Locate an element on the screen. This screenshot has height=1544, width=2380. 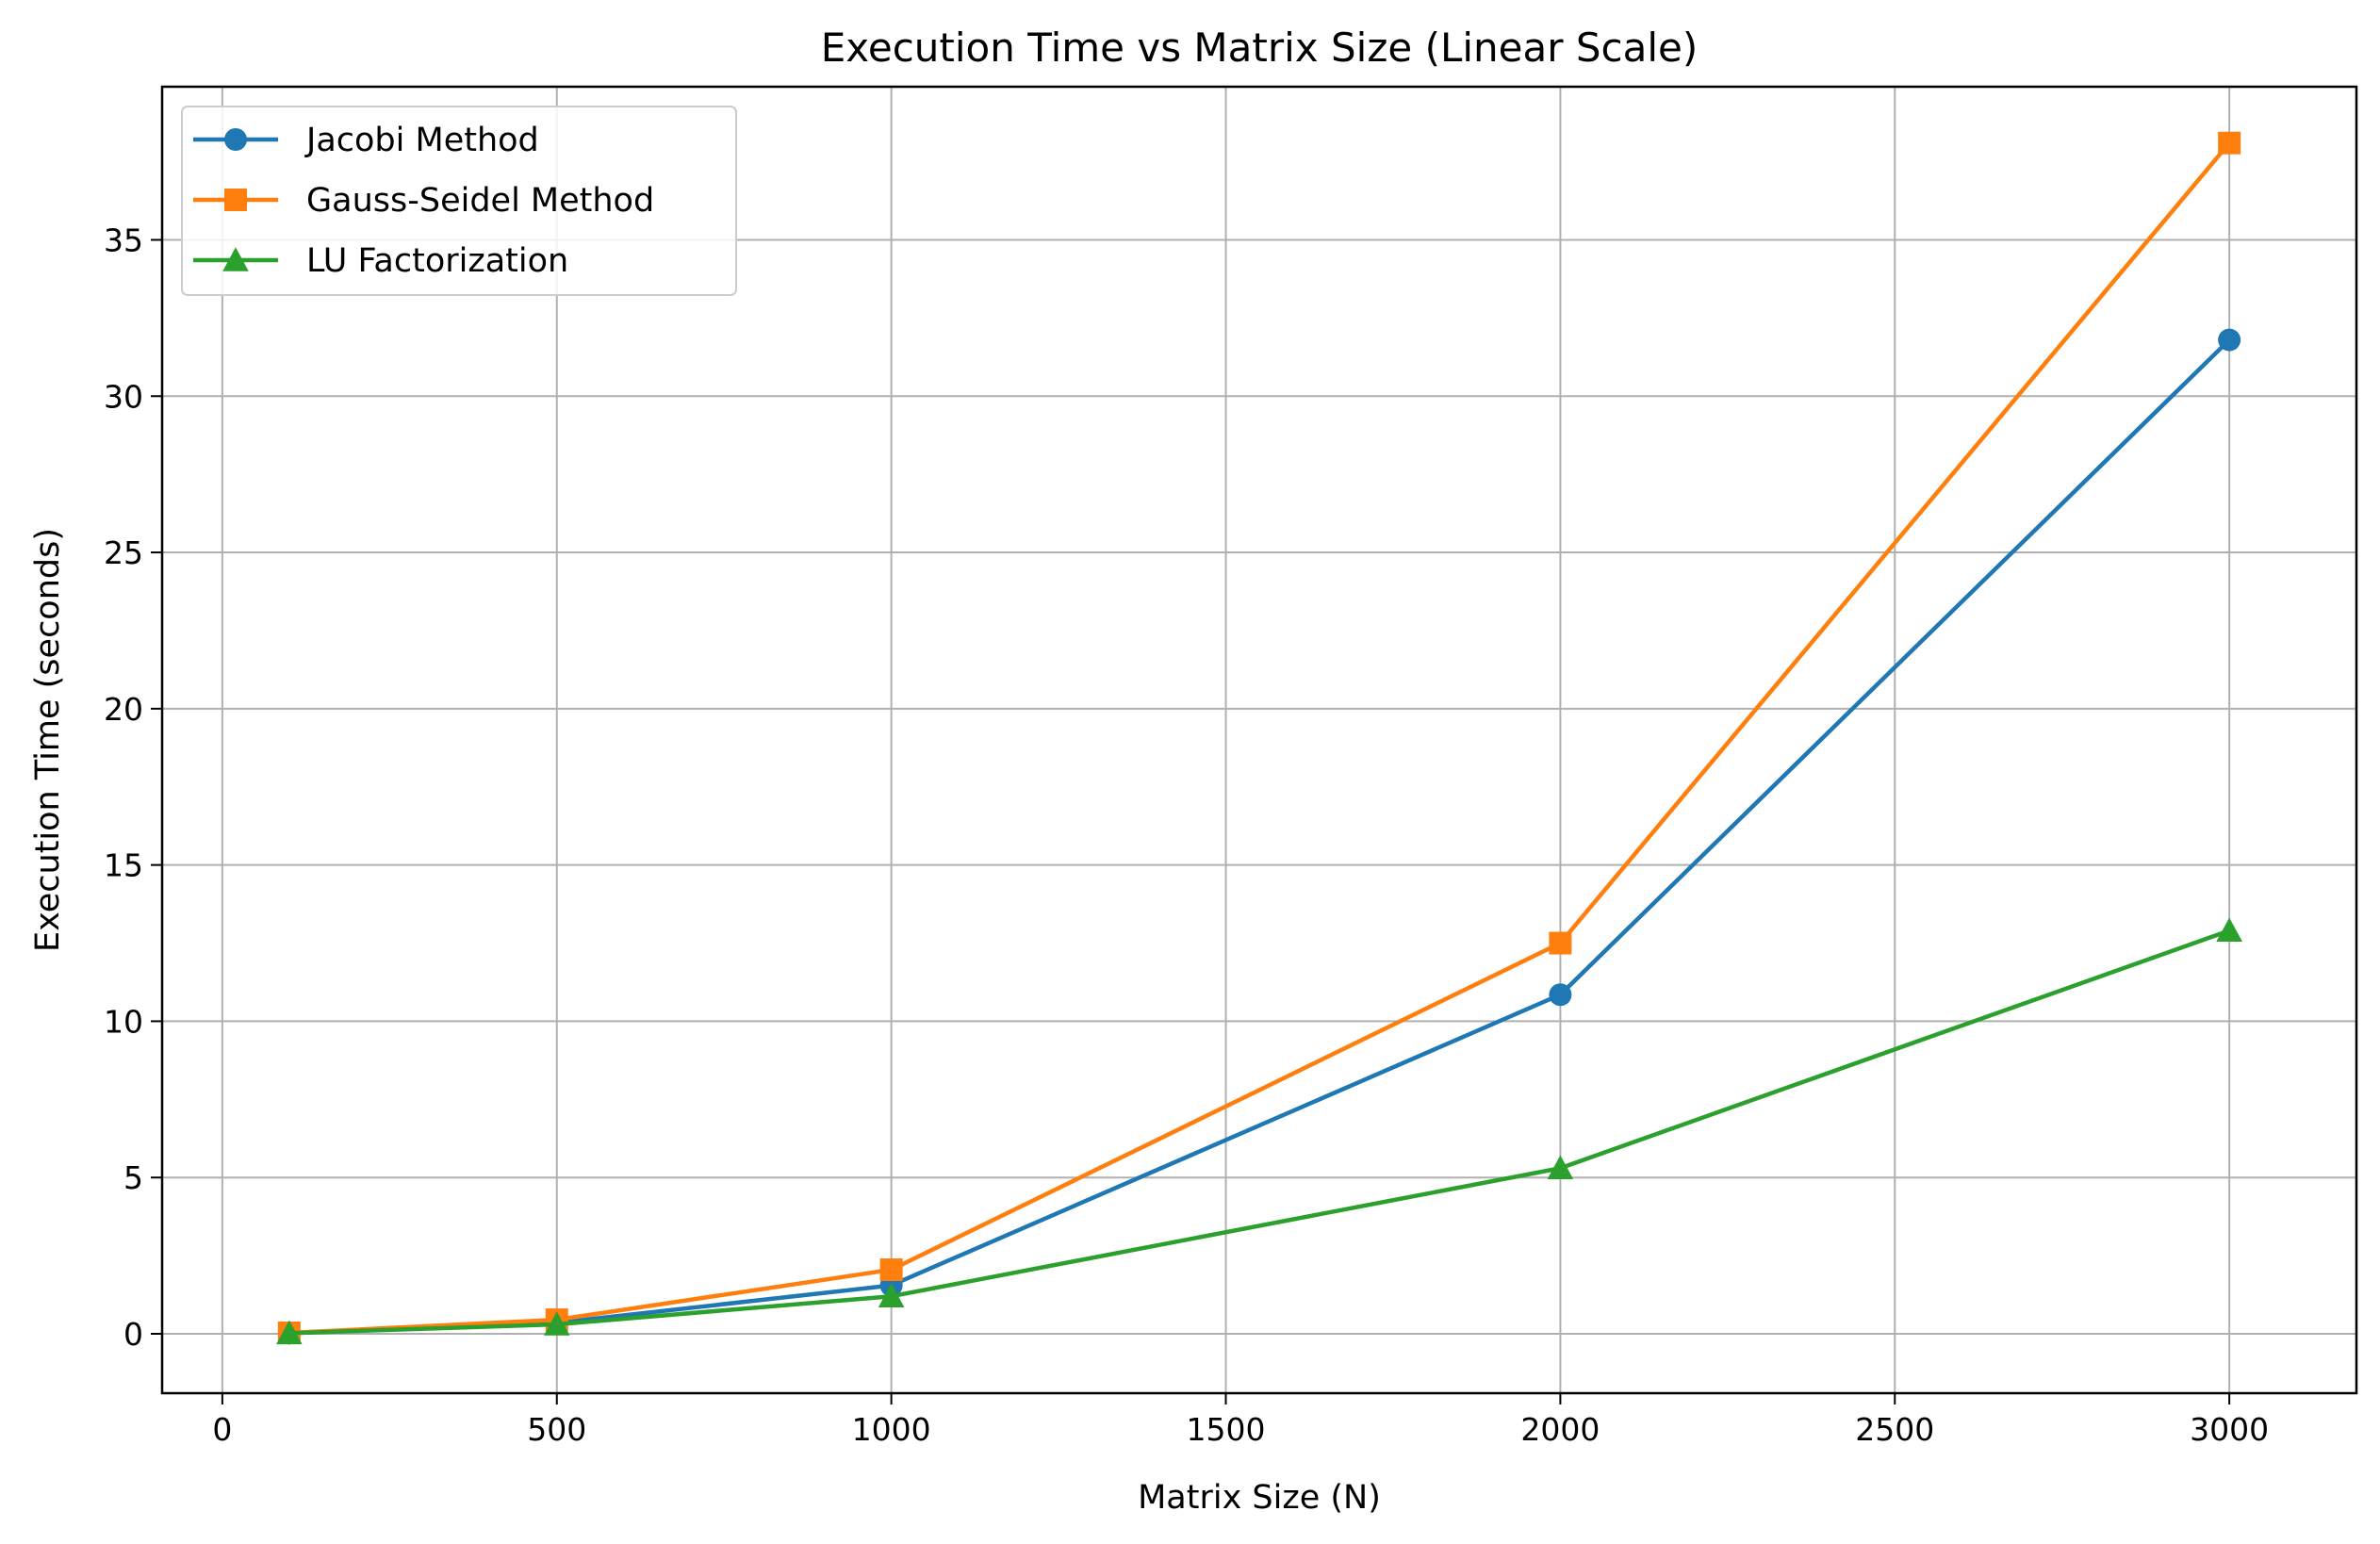
x-tick-label: 3000 is located at coordinates (2229, 1429).